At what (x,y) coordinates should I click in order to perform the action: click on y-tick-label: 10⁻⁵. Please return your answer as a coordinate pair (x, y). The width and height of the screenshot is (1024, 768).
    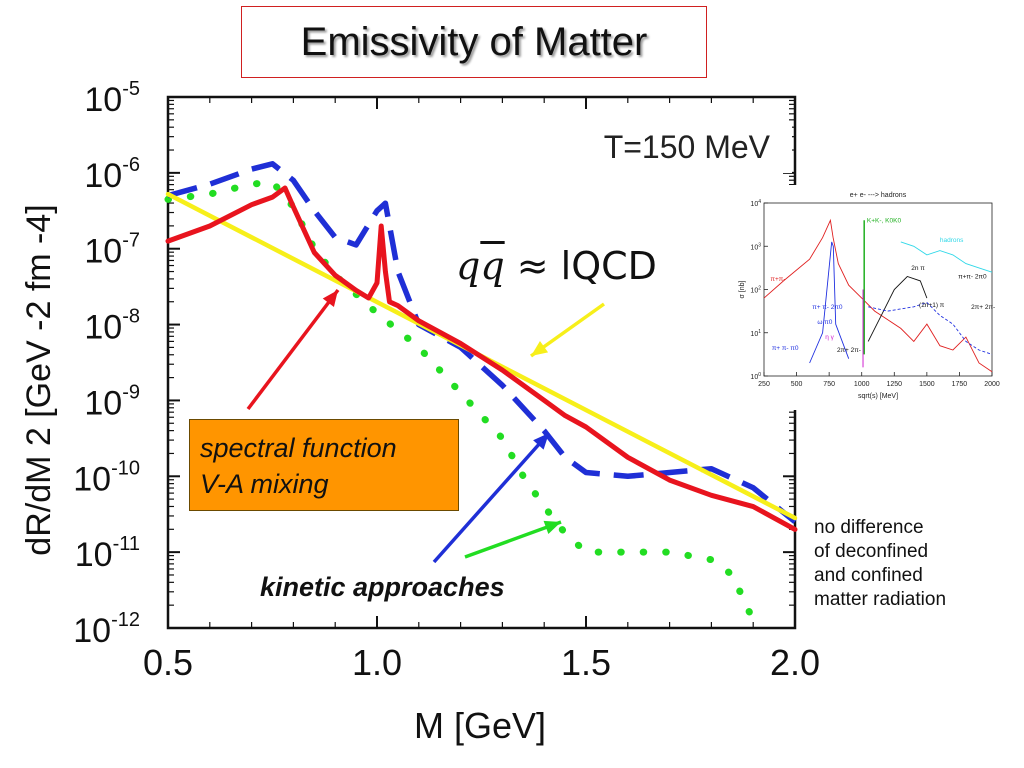
    Looking at the image, I should click on (112, 98).